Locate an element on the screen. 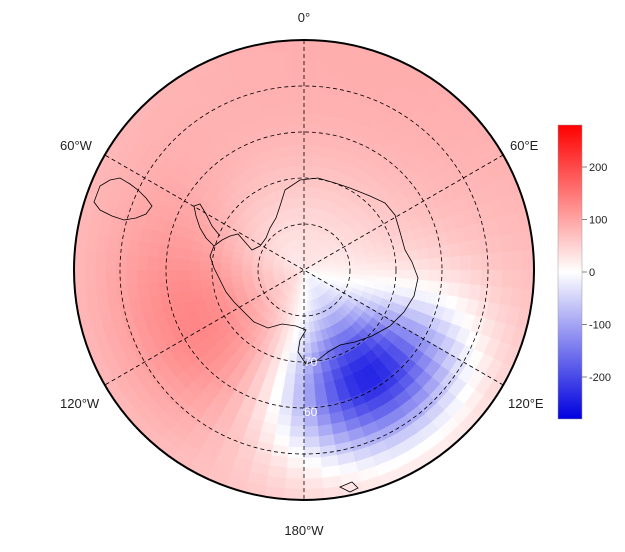 Image resolution: width=625 pixels, height=552 pixels. latitude-circle is located at coordinates (304, 270).